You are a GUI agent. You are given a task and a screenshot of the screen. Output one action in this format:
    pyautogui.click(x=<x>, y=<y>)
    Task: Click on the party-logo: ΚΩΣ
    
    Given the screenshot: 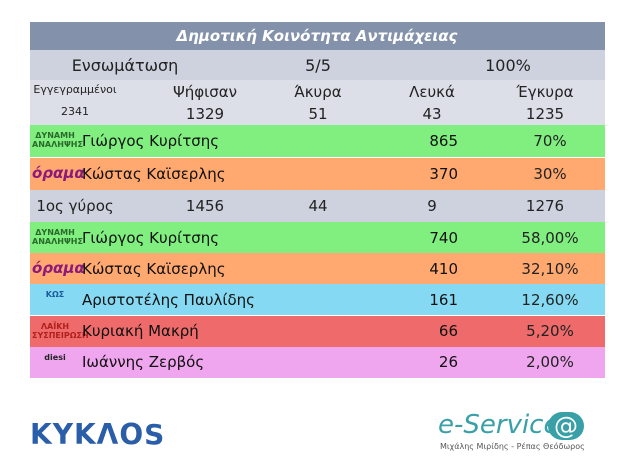 What is the action you would take?
    pyautogui.click(x=55, y=295)
    